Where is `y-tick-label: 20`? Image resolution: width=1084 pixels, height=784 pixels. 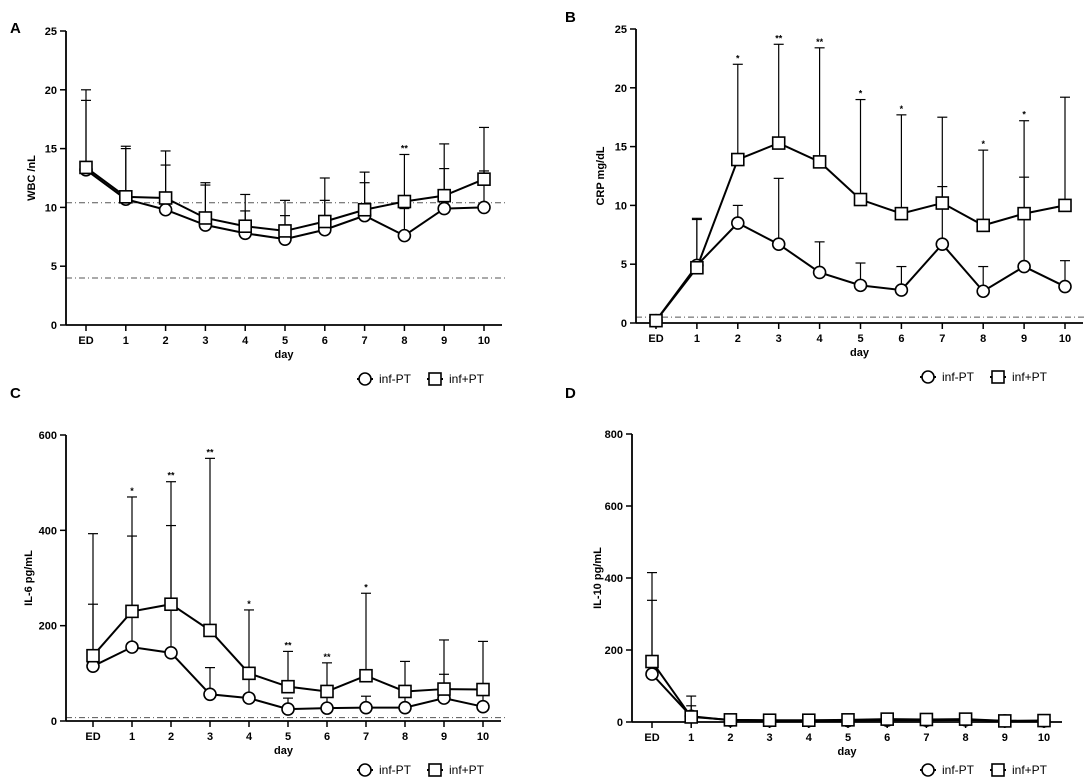 y-tick-label: 20 is located at coordinates (51, 91).